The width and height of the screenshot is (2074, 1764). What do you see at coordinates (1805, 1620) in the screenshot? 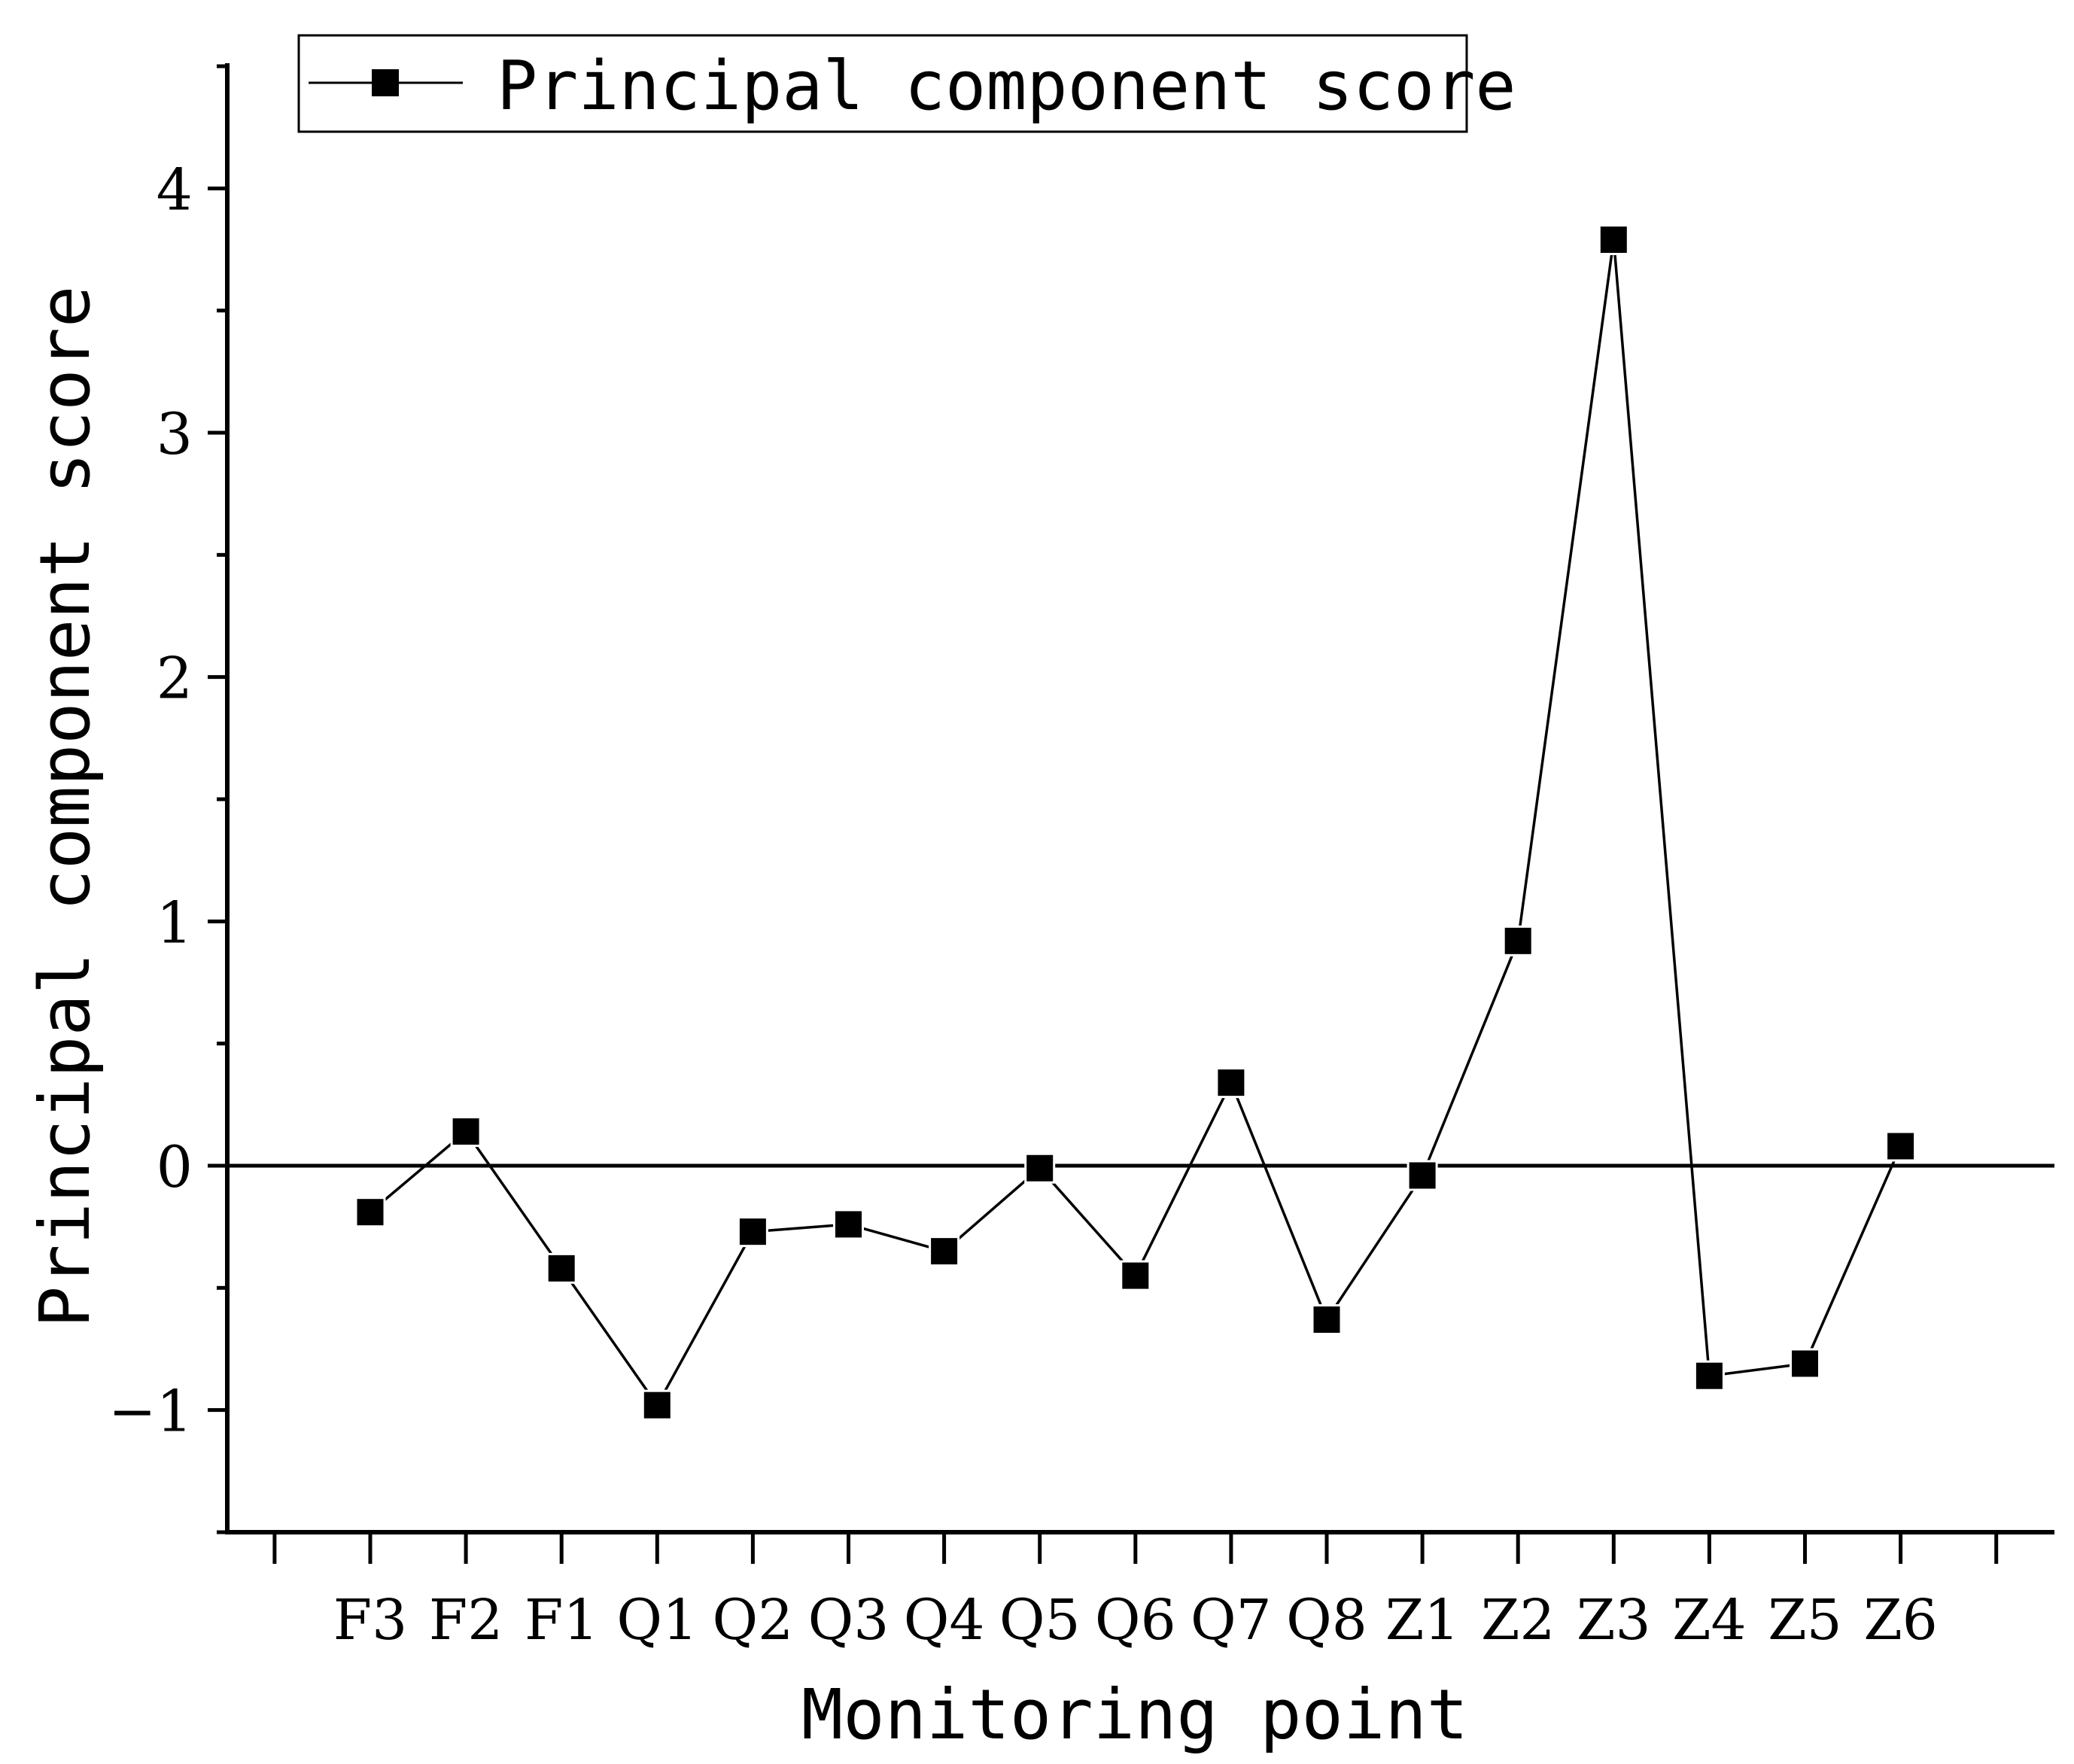
I see `x-tick-label: Z5` at bounding box center [1805, 1620].